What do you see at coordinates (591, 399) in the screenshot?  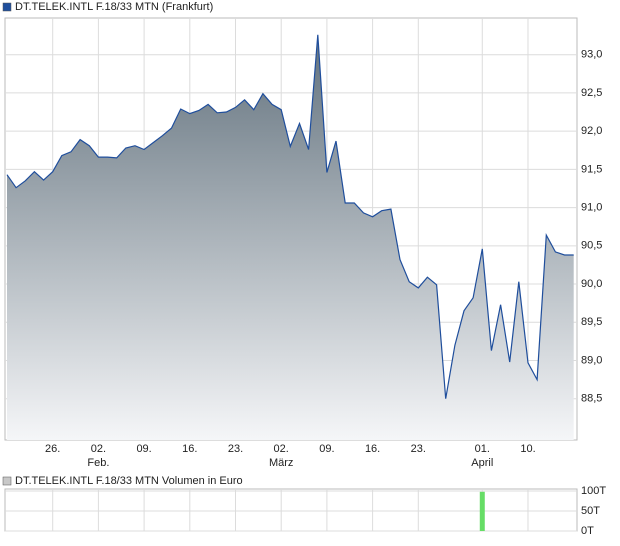 I see `y-tick-label: 88,5` at bounding box center [591, 399].